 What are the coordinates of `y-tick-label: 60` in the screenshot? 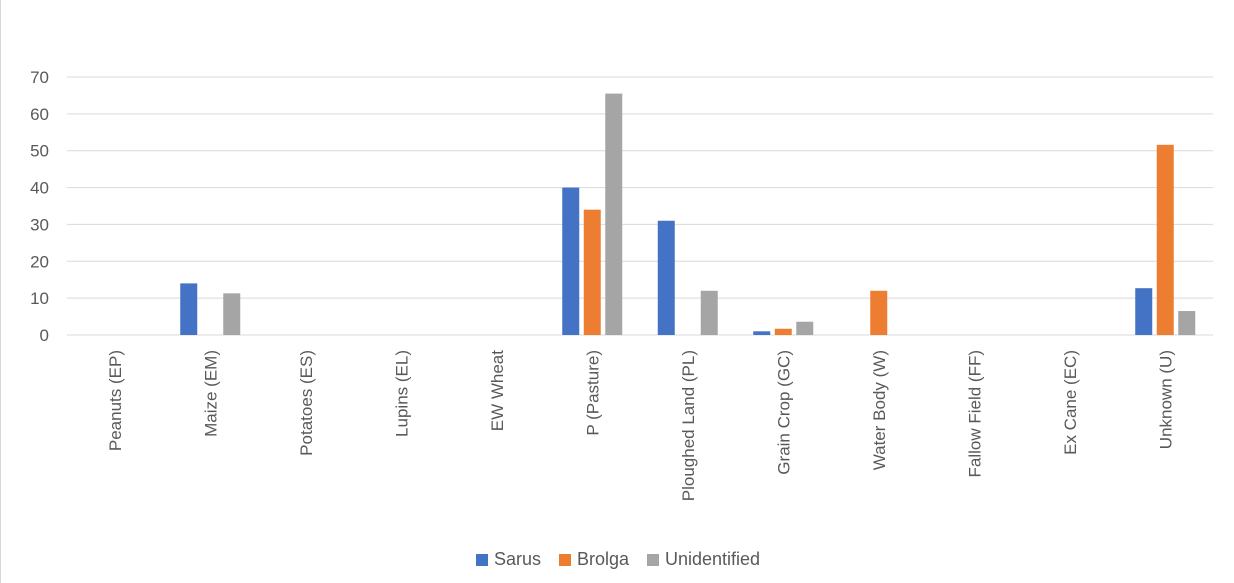 It's located at (39, 114).